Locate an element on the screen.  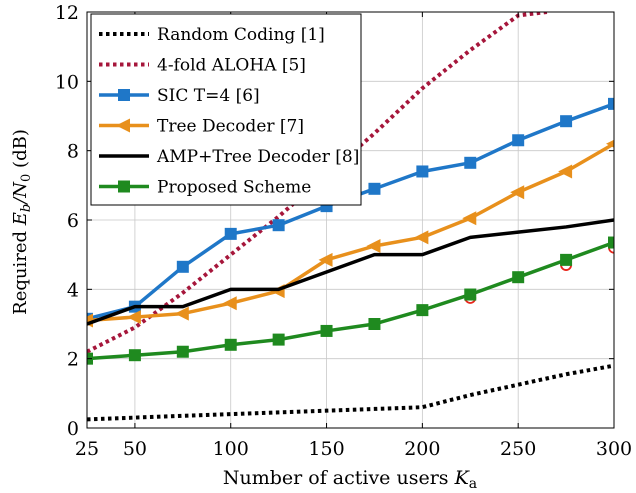
legend-entry: AMP+Tree Decoder [8] is located at coordinates (229, 157).